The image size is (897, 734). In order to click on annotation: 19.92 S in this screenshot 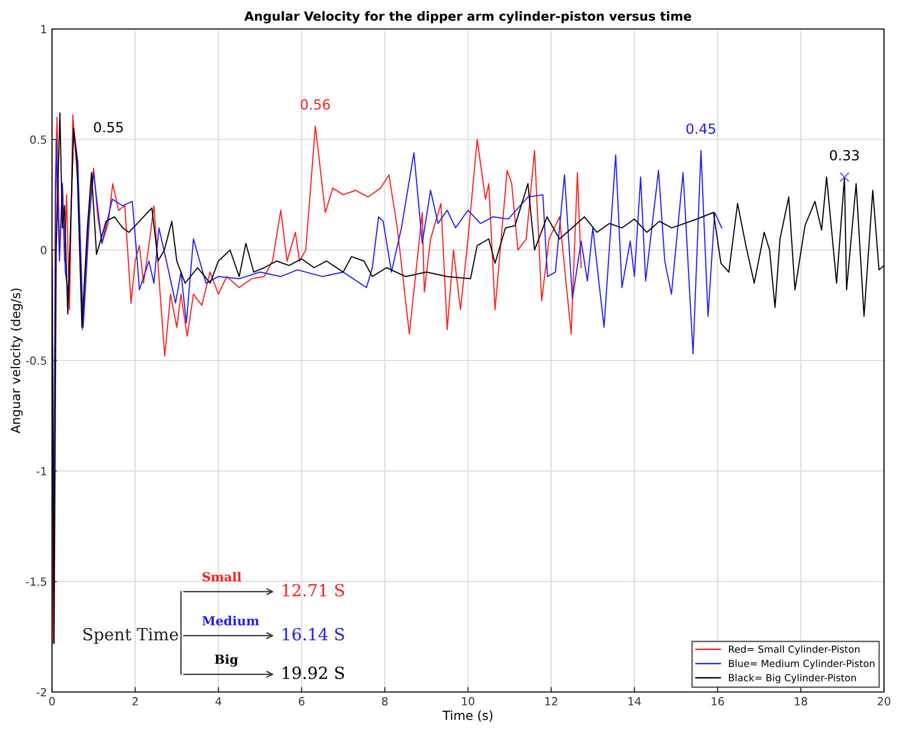, I will do `click(313, 673)`.